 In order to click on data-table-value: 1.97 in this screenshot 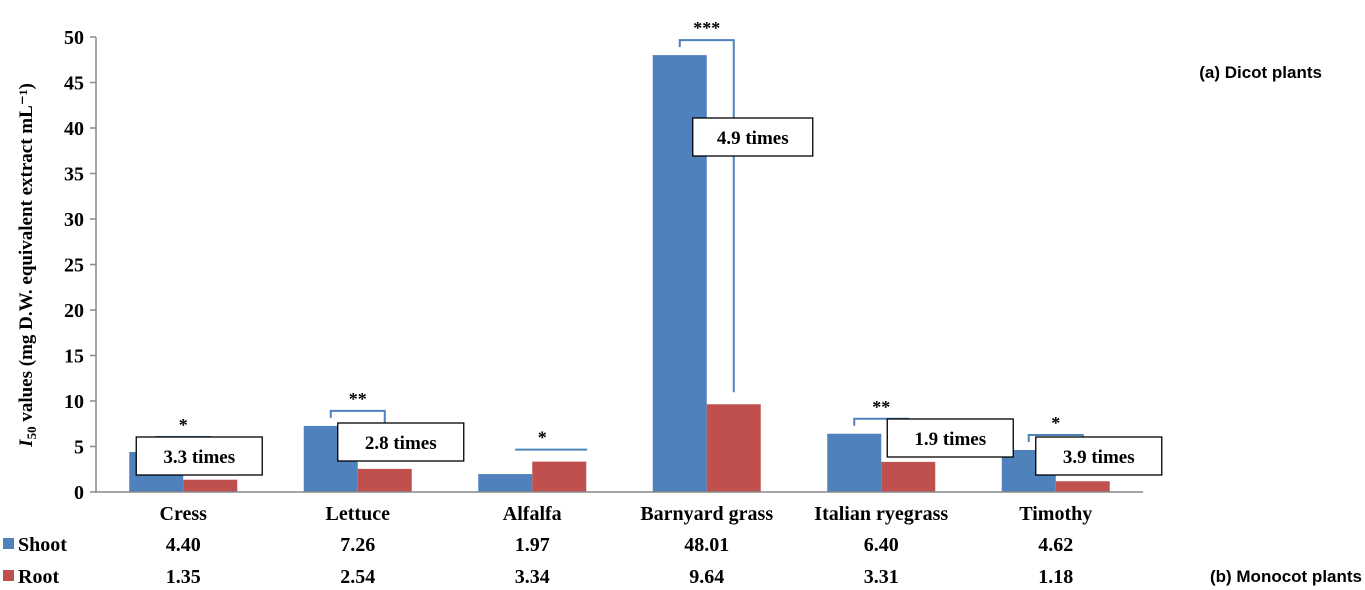, I will do `click(532, 545)`.